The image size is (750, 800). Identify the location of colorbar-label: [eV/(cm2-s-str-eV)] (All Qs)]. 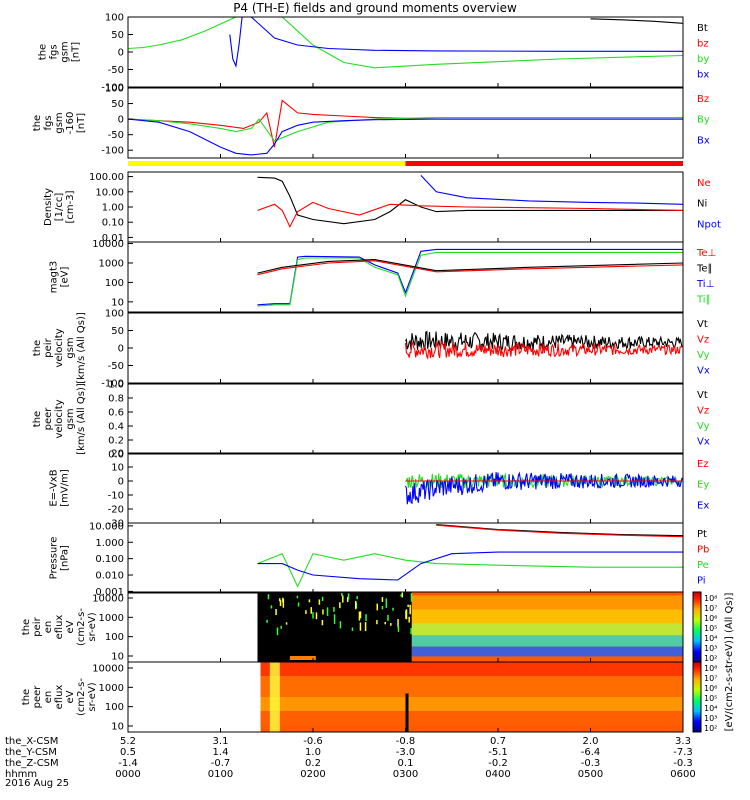
(729, 662).